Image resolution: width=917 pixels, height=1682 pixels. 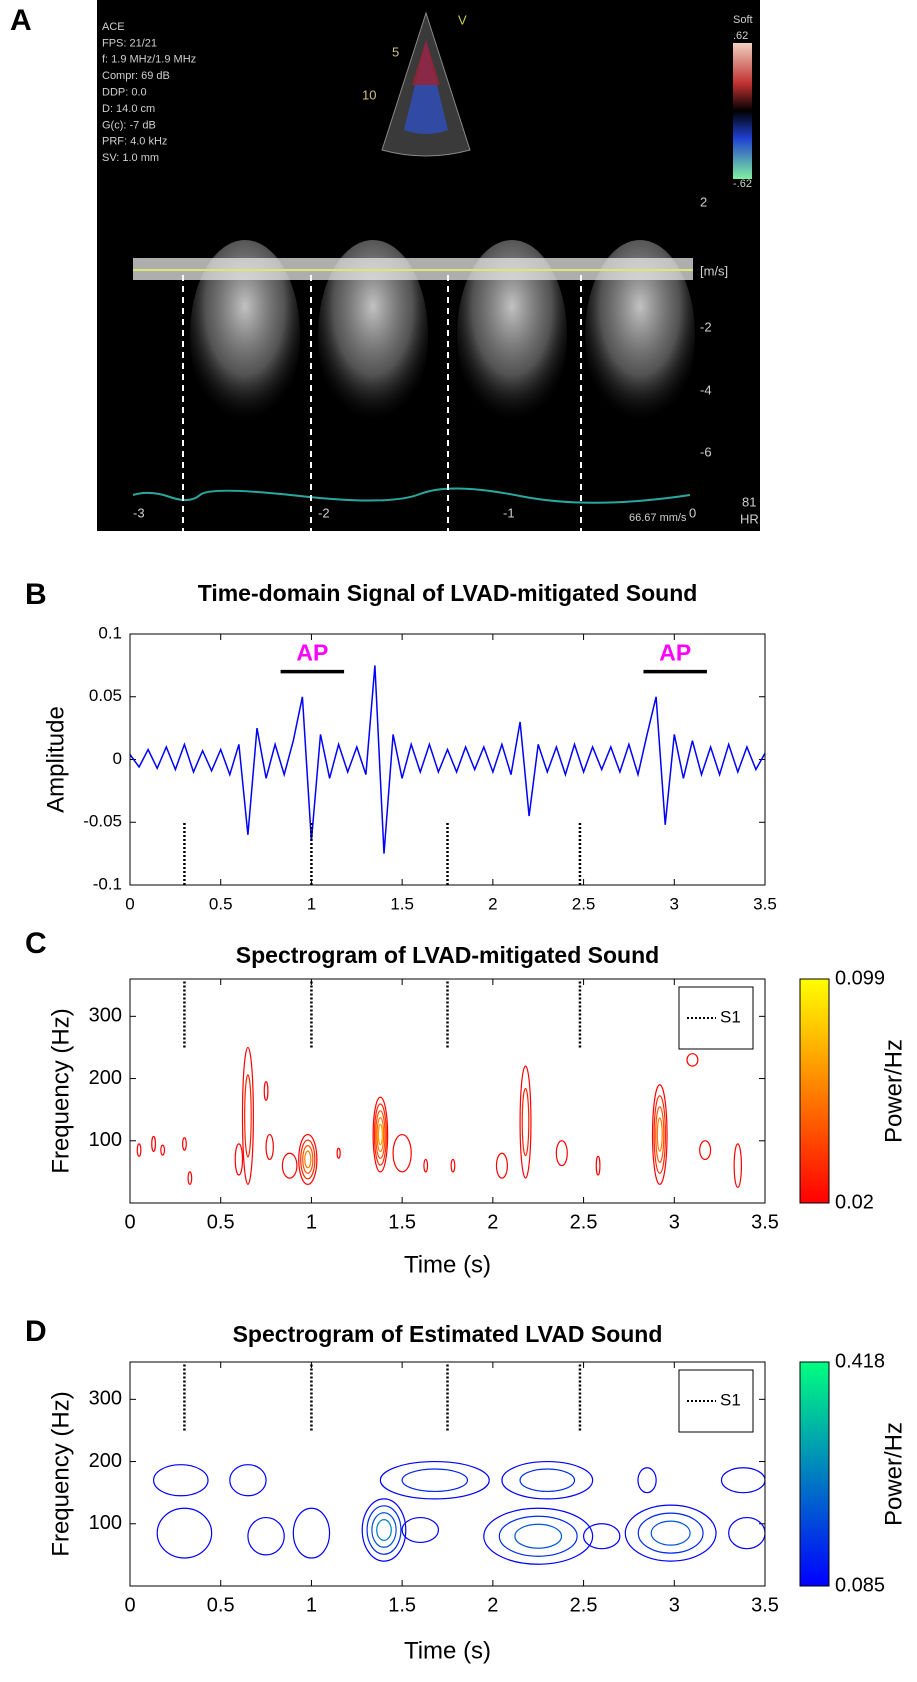 What do you see at coordinates (395, 51) in the screenshot?
I see `sector-depth-label: 5` at bounding box center [395, 51].